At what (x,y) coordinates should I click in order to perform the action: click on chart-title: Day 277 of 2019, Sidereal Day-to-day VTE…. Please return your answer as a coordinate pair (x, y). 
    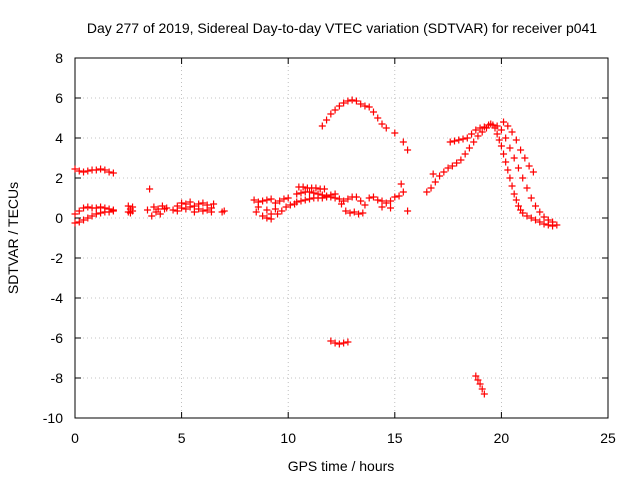
    Looking at the image, I should click on (342, 28).